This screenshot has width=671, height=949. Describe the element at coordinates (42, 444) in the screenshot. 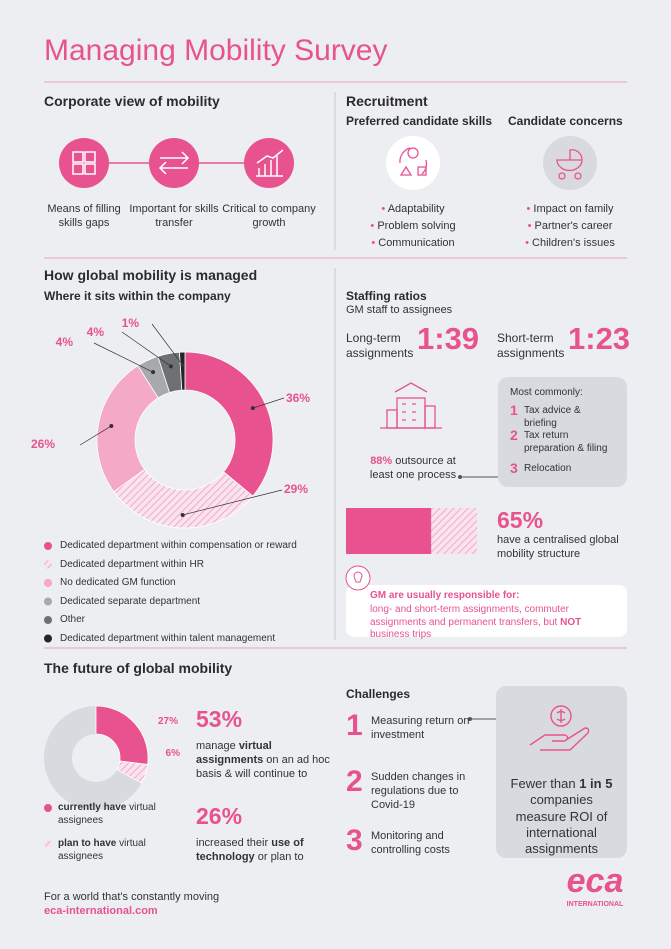

I see `value-label: 26%` at that location.